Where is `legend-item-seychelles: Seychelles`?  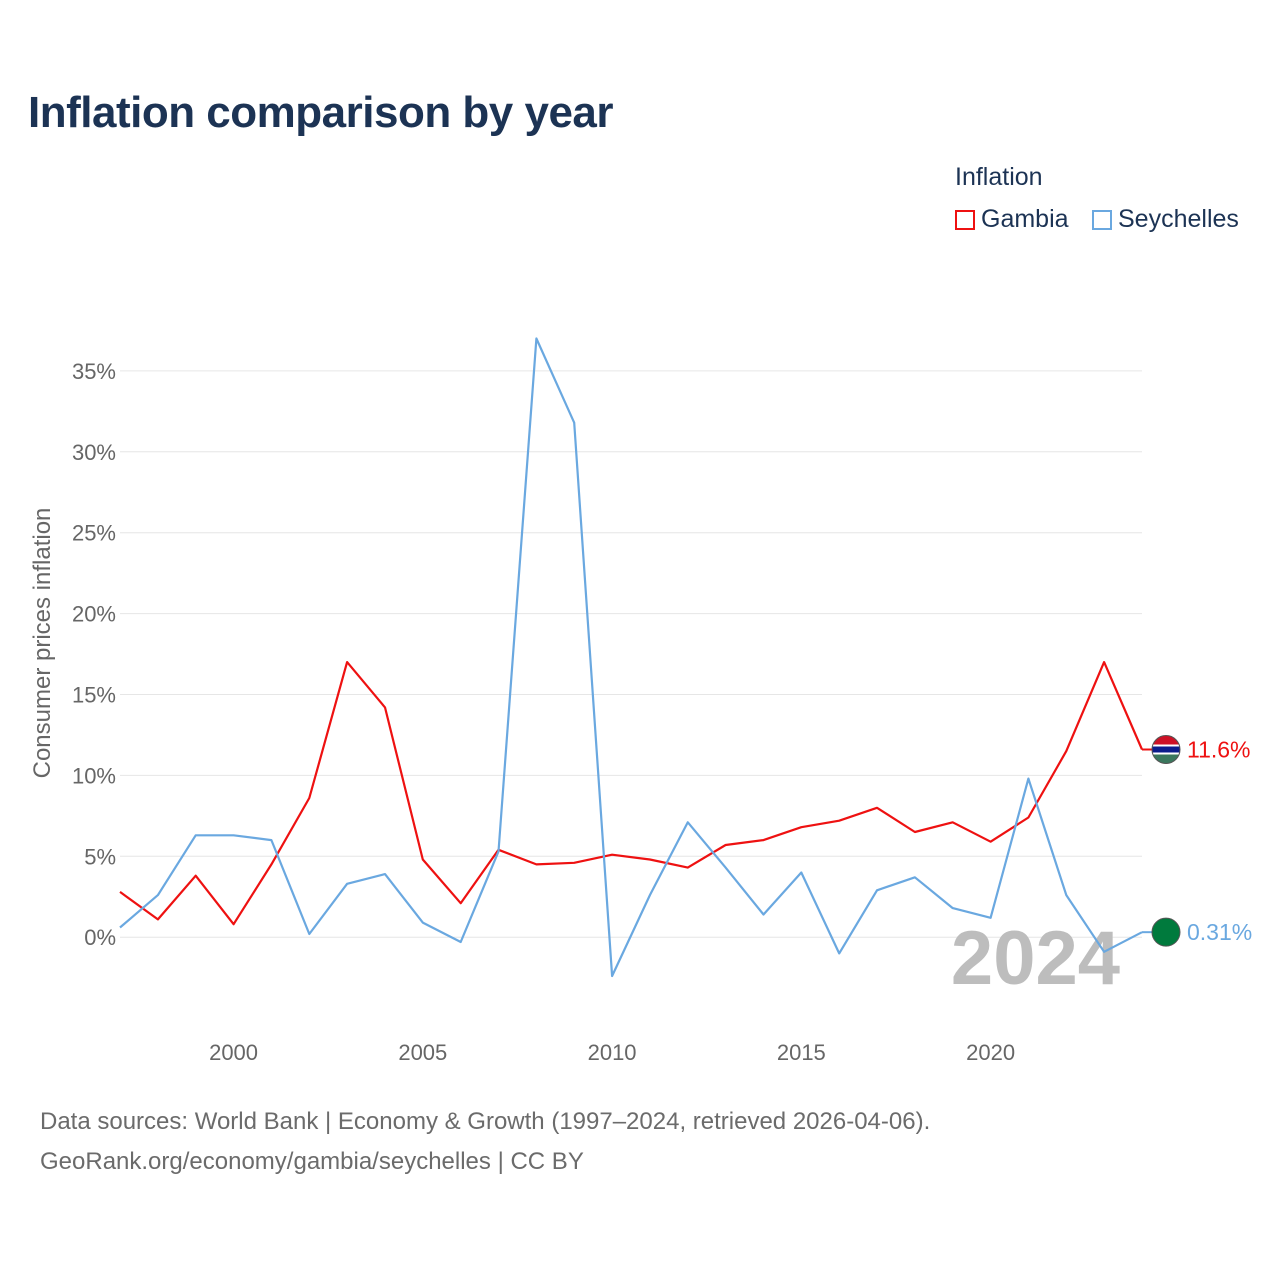 legend-item-seychelles: Seychelles is located at coordinates (1165, 219).